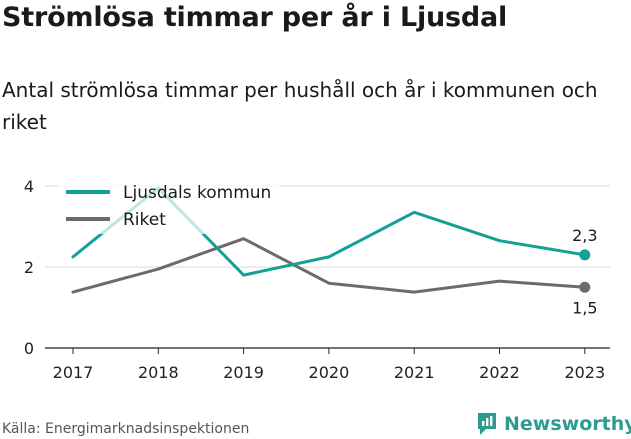 This screenshot has width=631, height=439. I want to click on riket-end-label: 1,5, so click(584, 307).